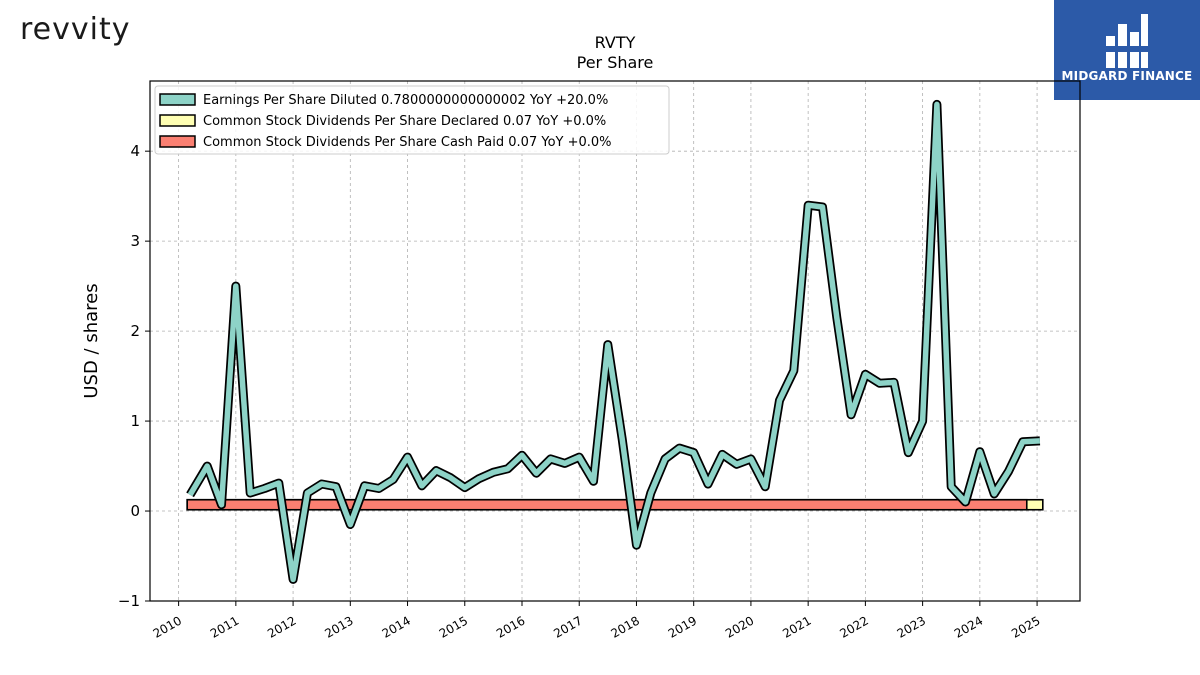  What do you see at coordinates (853, 626) in the screenshot?
I see `x-tick-label: 2022` at bounding box center [853, 626].